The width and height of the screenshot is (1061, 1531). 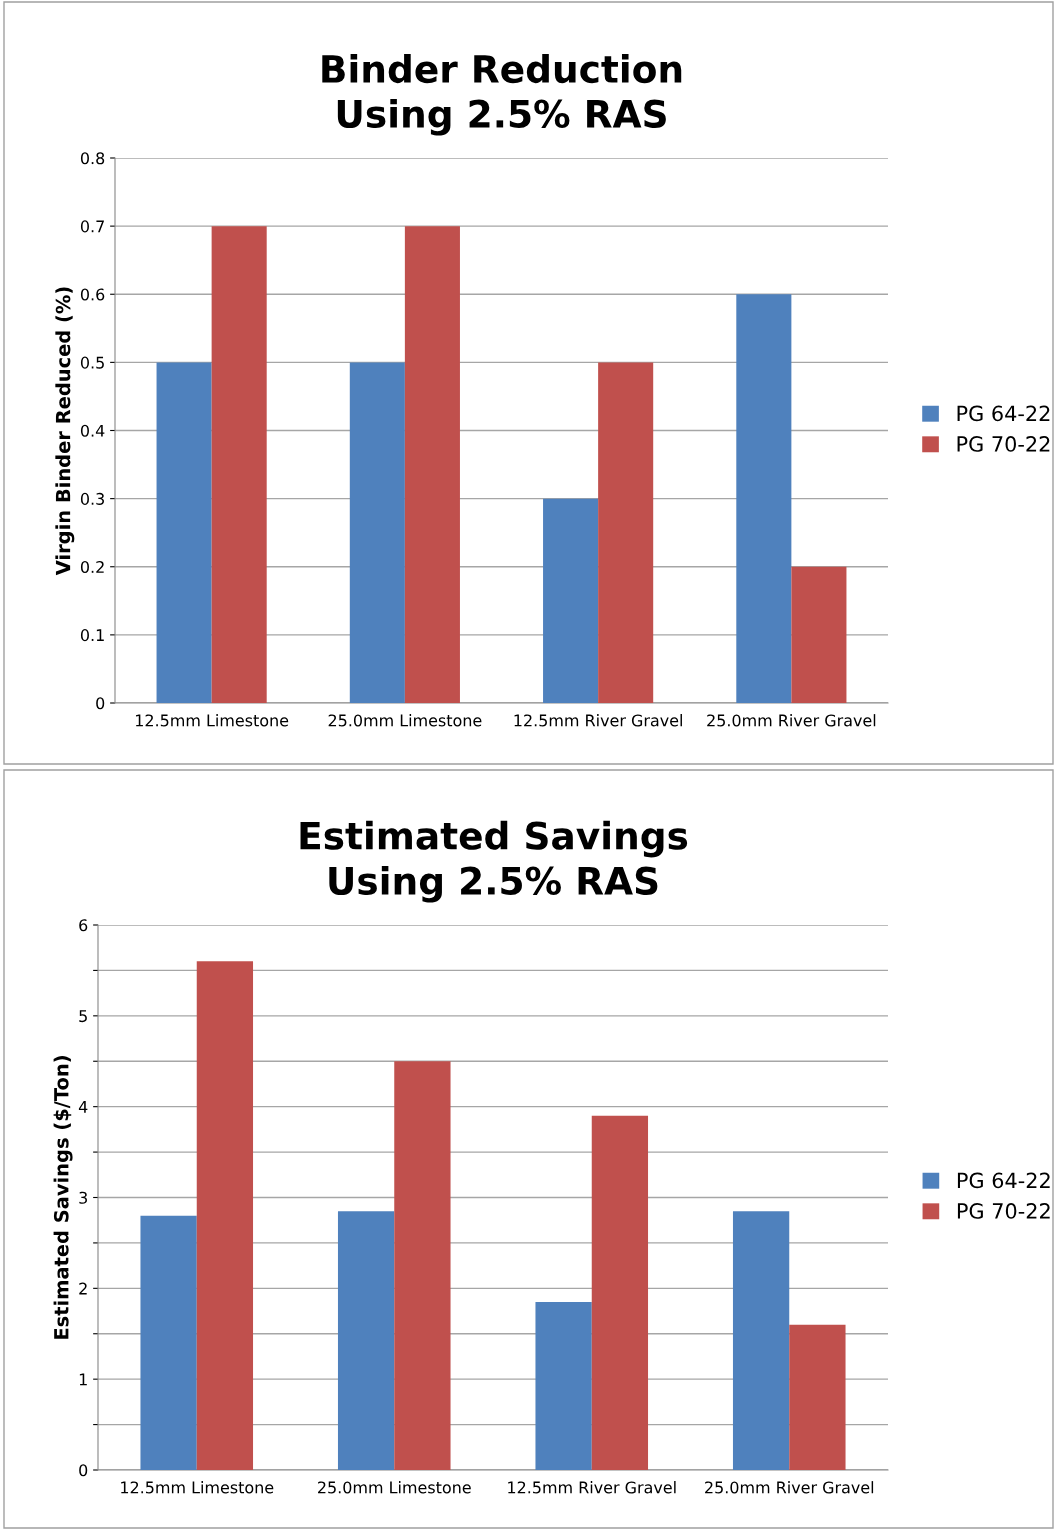 What do you see at coordinates (494, 861) in the screenshot?
I see `chart-title: Estimated Savings Using 2.5% RAS` at bounding box center [494, 861].